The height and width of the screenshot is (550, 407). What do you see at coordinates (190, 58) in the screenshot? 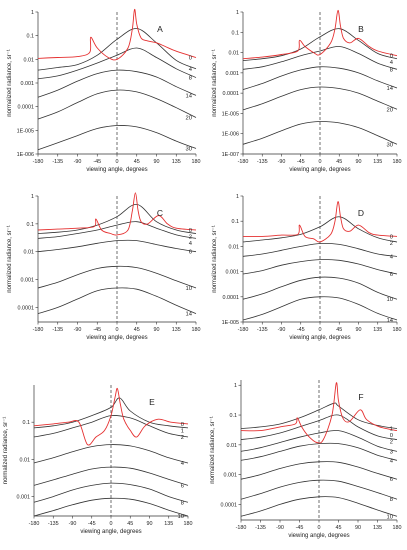
I see `series-label: 0` at bounding box center [190, 58].